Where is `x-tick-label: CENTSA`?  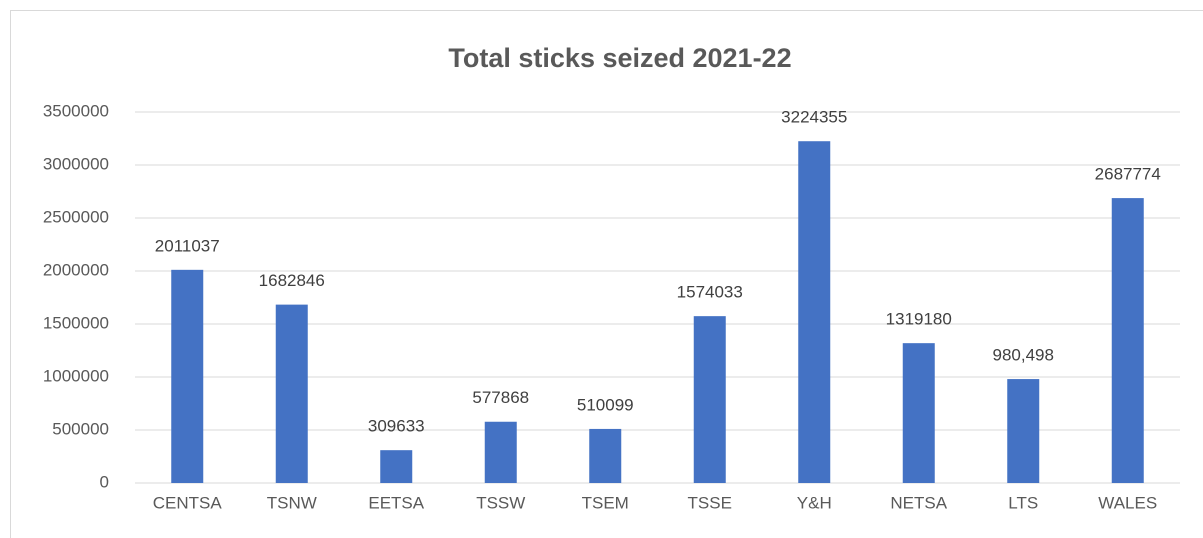 x-tick-label: CENTSA is located at coordinates (188, 502).